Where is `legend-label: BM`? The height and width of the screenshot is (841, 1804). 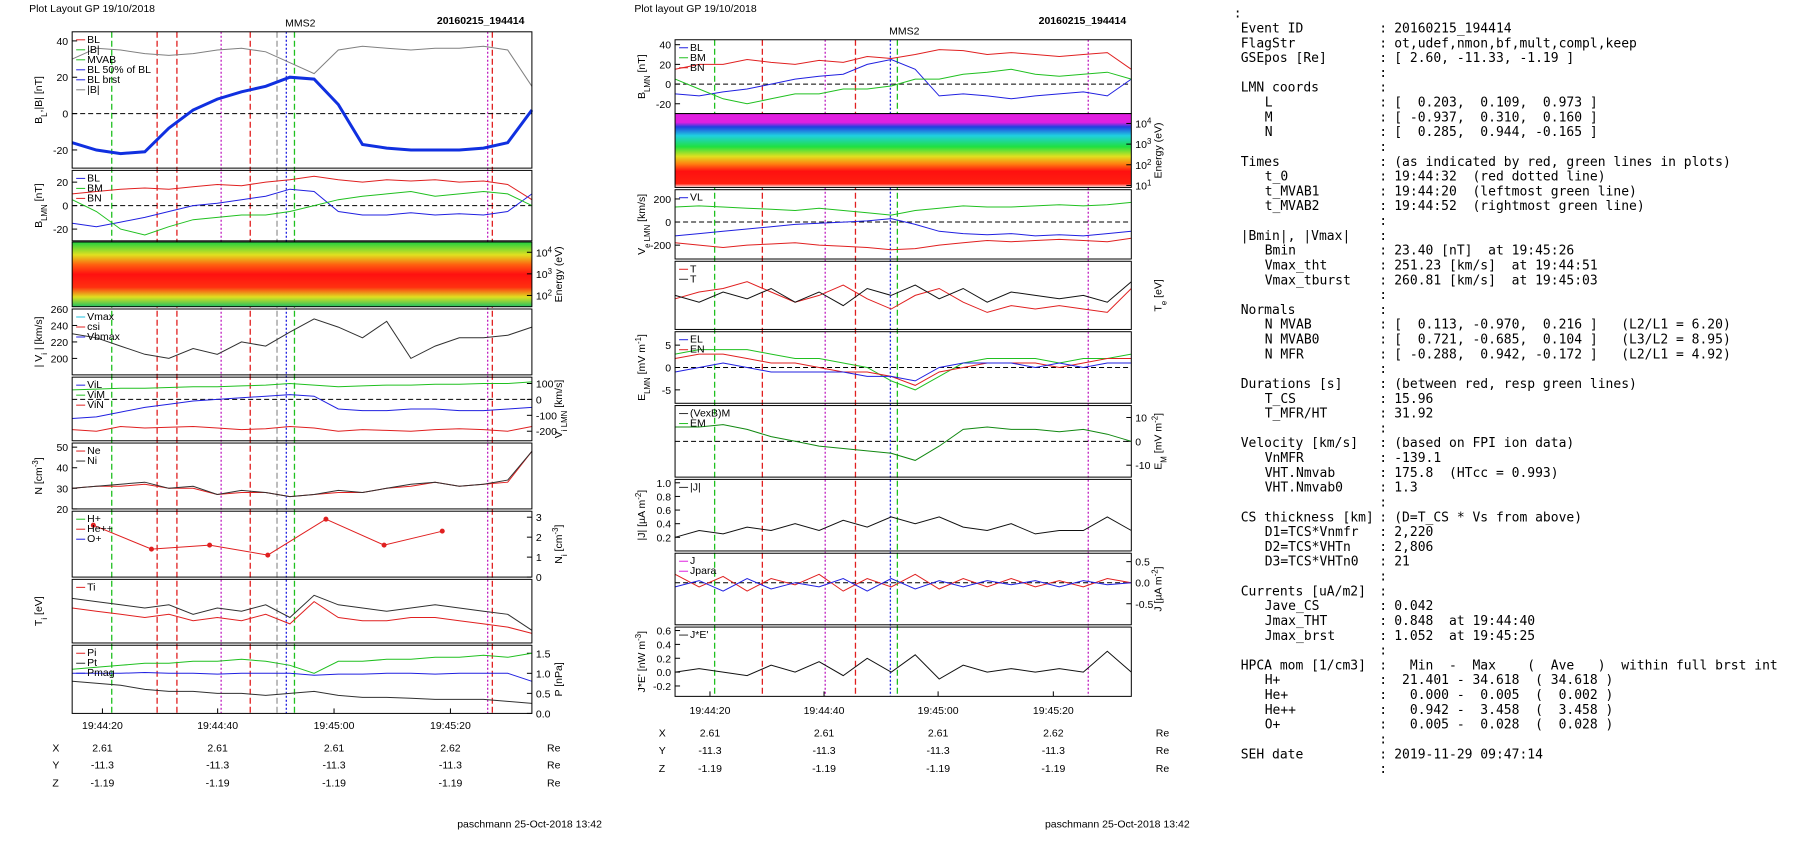 legend-label: BM is located at coordinates (698, 58).